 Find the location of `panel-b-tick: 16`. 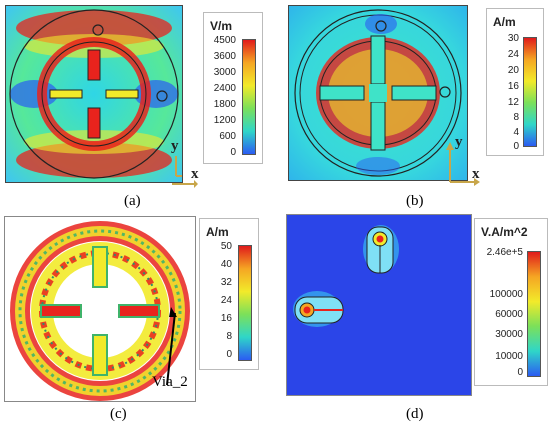

panel-b-tick: 16 is located at coordinates (513, 86).